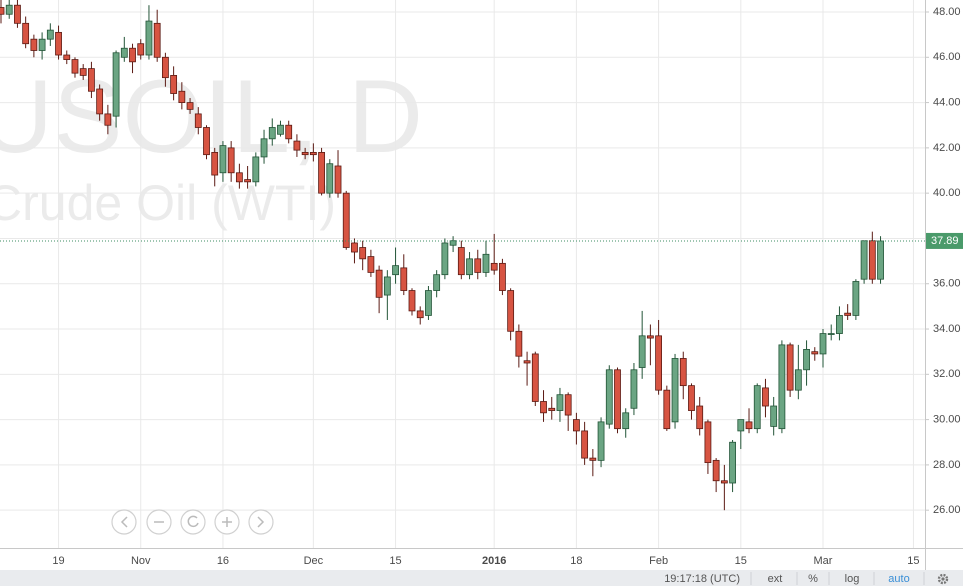  Describe the element at coordinates (168, 203) in the screenshot. I see `watermark-name: Crude Oil (WTI)` at that location.